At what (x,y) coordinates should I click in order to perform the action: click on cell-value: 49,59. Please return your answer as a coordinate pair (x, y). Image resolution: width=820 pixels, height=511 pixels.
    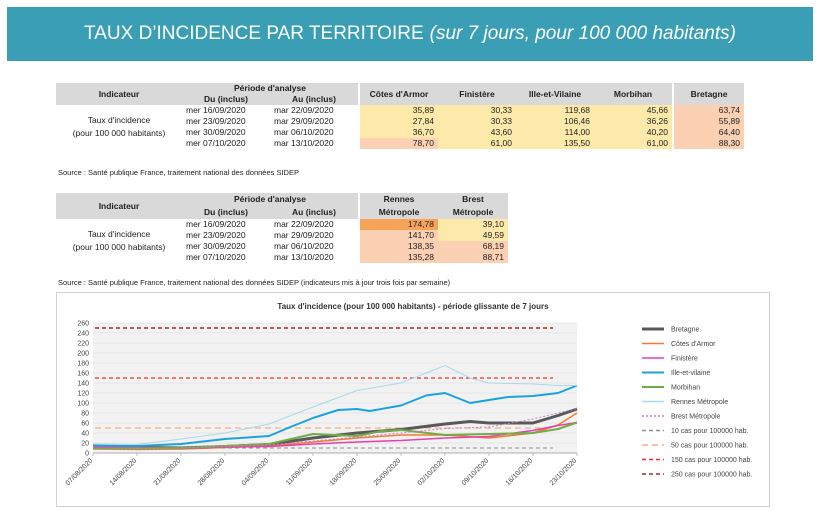
    Looking at the image, I should click on (473, 235).